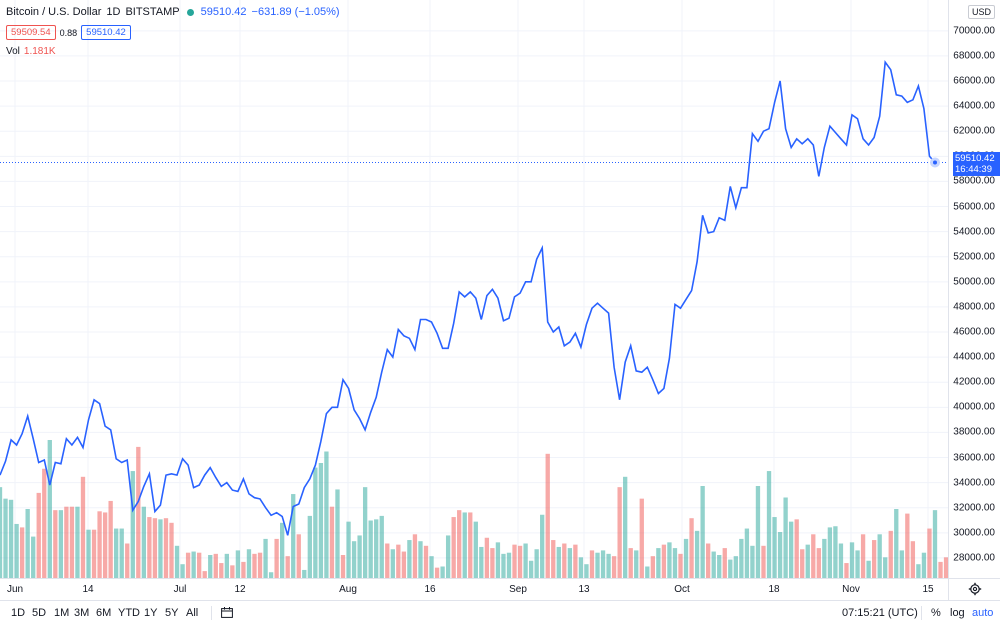 This screenshot has width=1000, height=626. Describe the element at coordinates (172, 613) in the screenshot. I see `range-button-5y: 5Y` at that location.